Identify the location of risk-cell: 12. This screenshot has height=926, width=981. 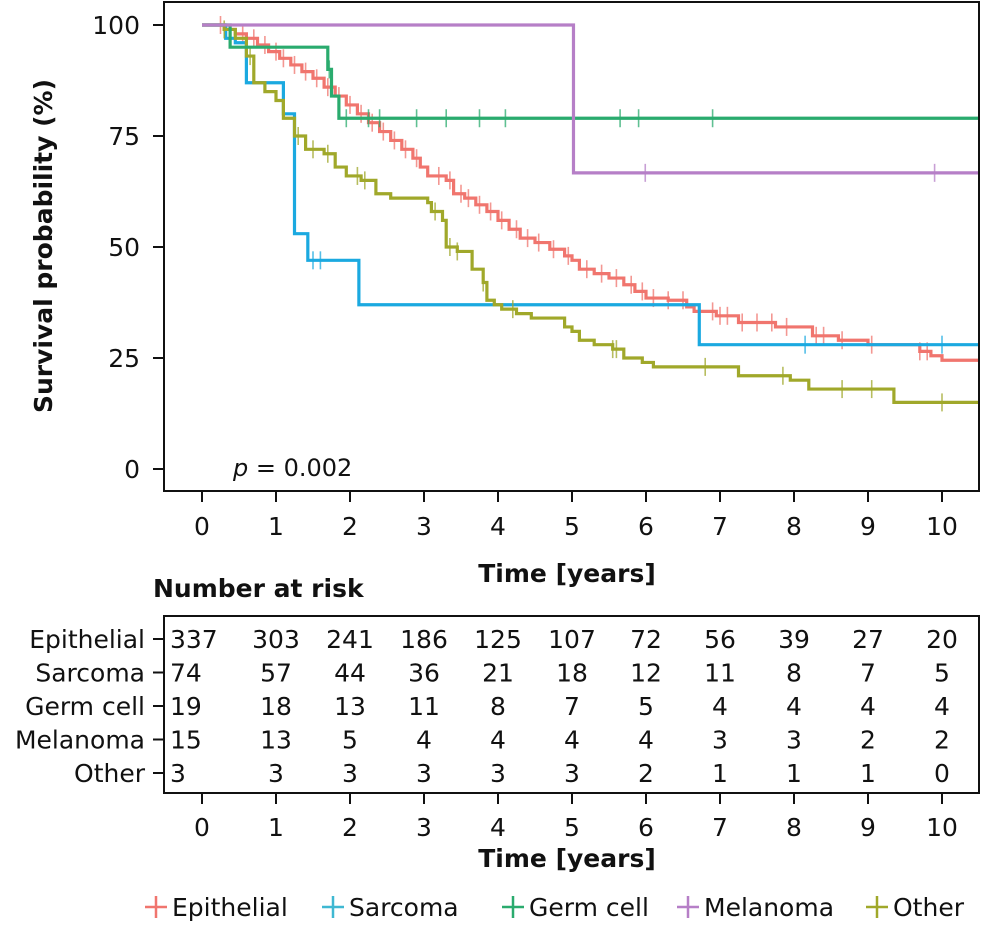
(646, 673).